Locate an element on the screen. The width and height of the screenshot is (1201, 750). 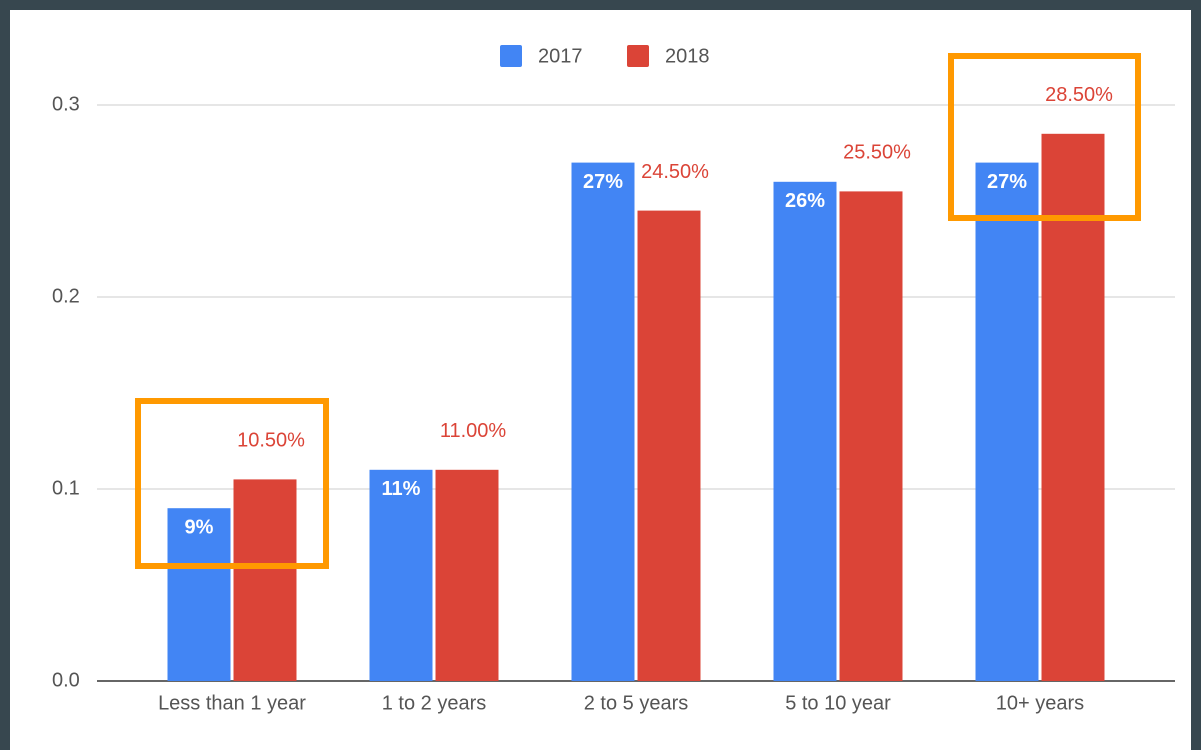
data-label: 28.50% is located at coordinates (1079, 95).